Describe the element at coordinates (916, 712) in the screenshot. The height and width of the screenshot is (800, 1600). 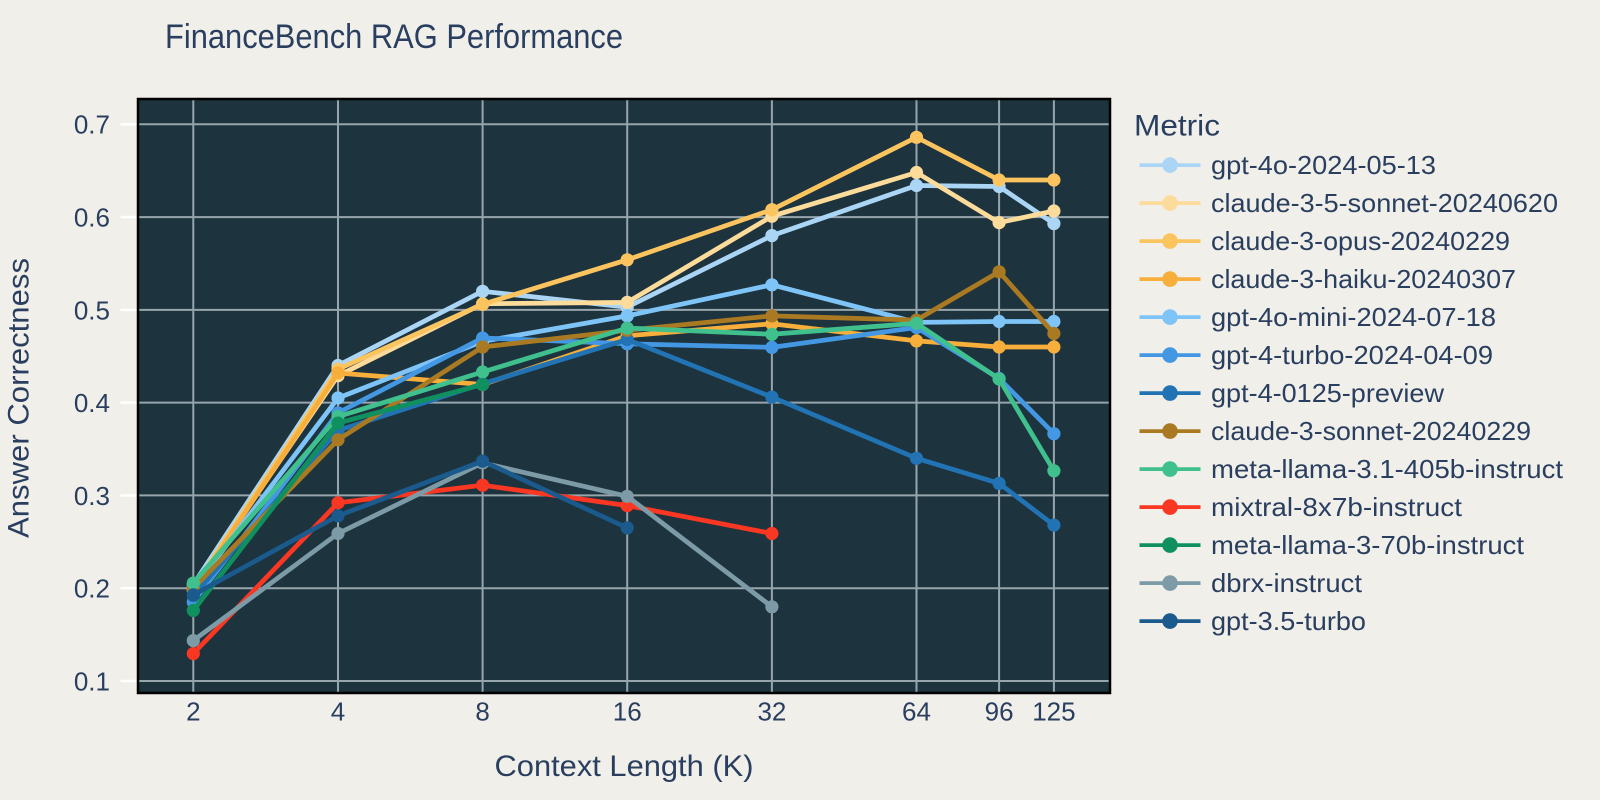
I see `svg-text: 64` at that location.